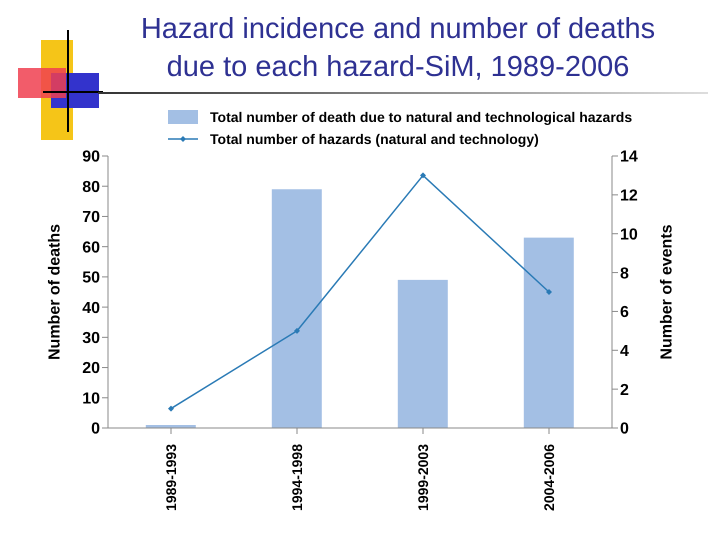 This screenshot has height=540, width=720. Describe the element at coordinates (91, 399) in the screenshot. I see `y-tick-label: 10` at that location.